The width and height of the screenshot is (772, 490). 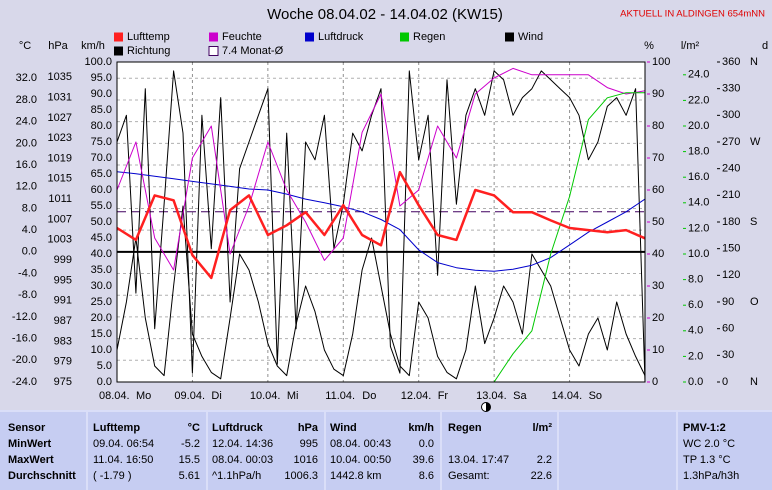 I want to click on table-cell: ( -1.79 ), so click(x=112, y=476).